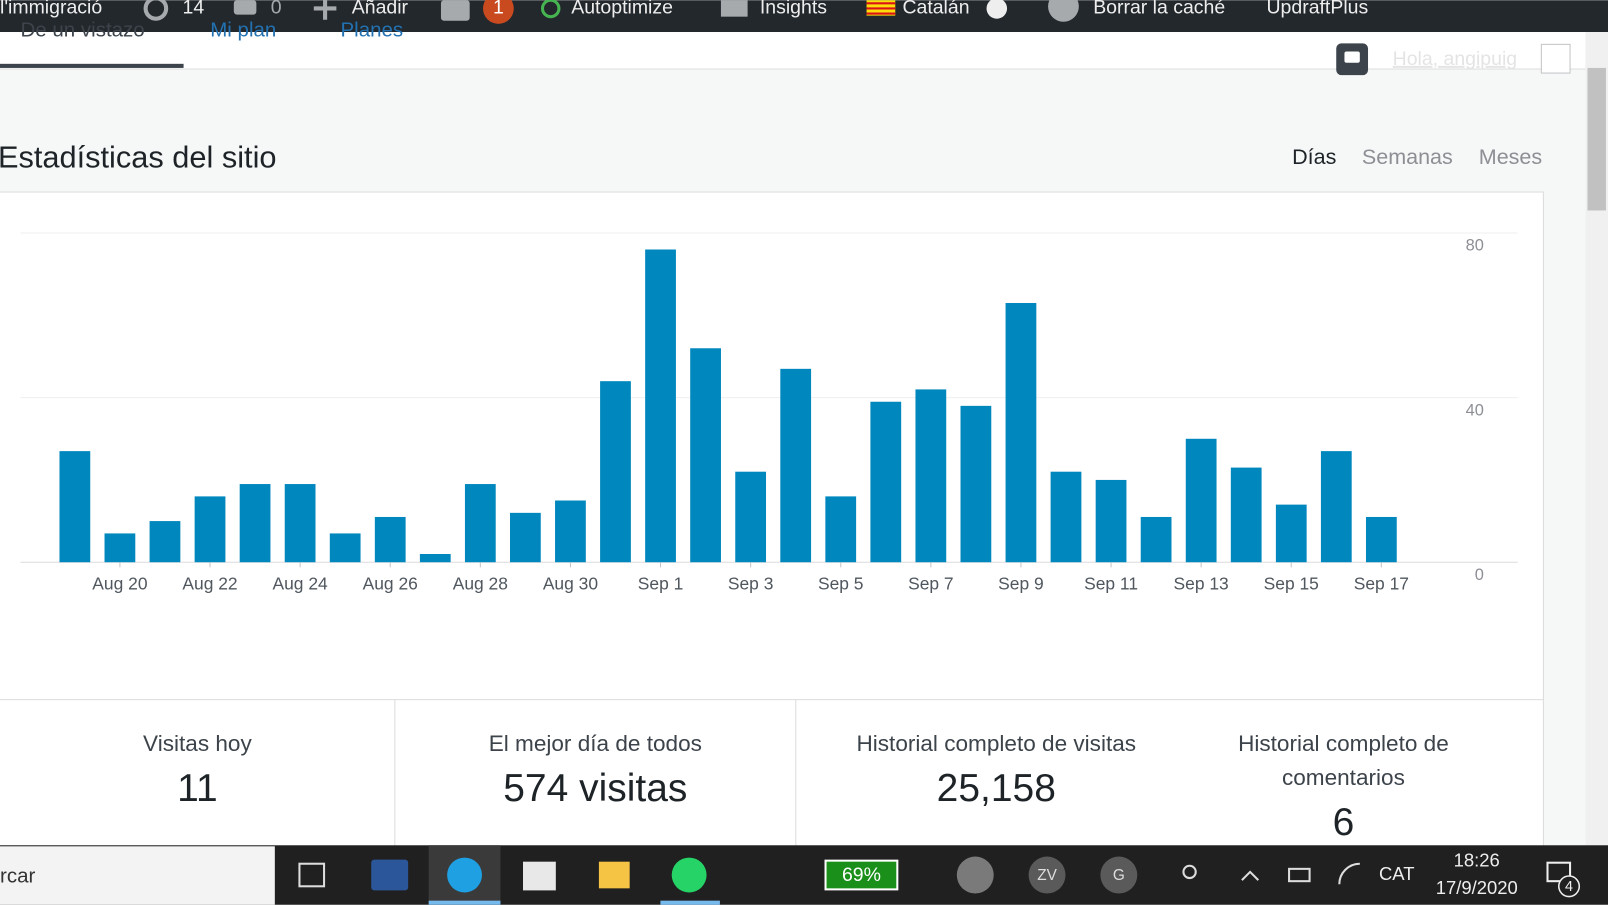 This screenshot has height=905, width=1608. I want to click on site-name: l'immigració, so click(51, 9).